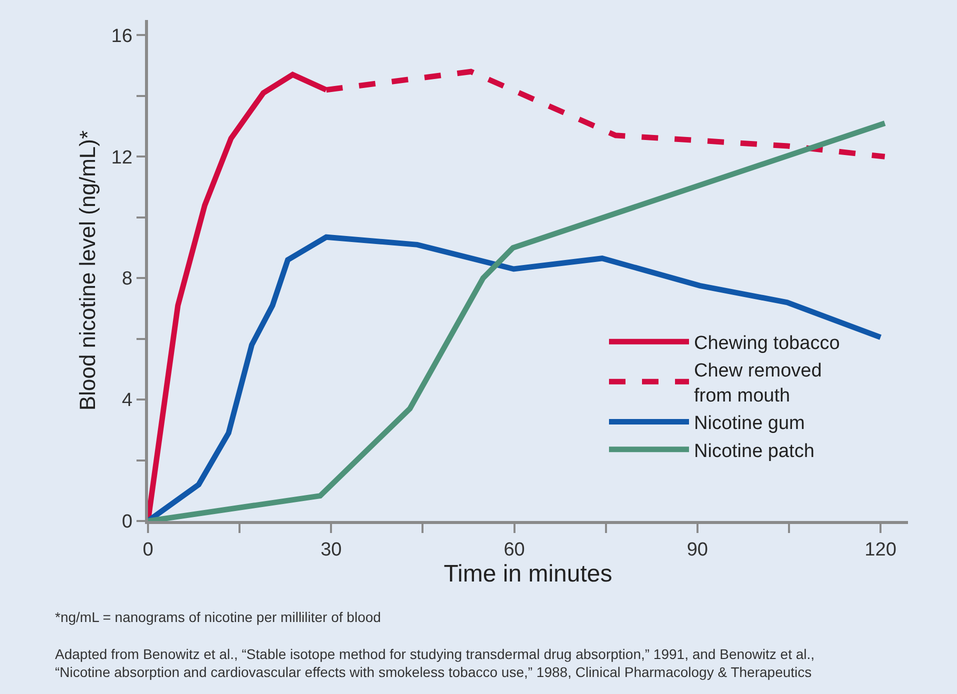 The width and height of the screenshot is (957, 694). Describe the element at coordinates (758, 383) in the screenshot. I see `legend-label: Chew removed from mouth` at that location.